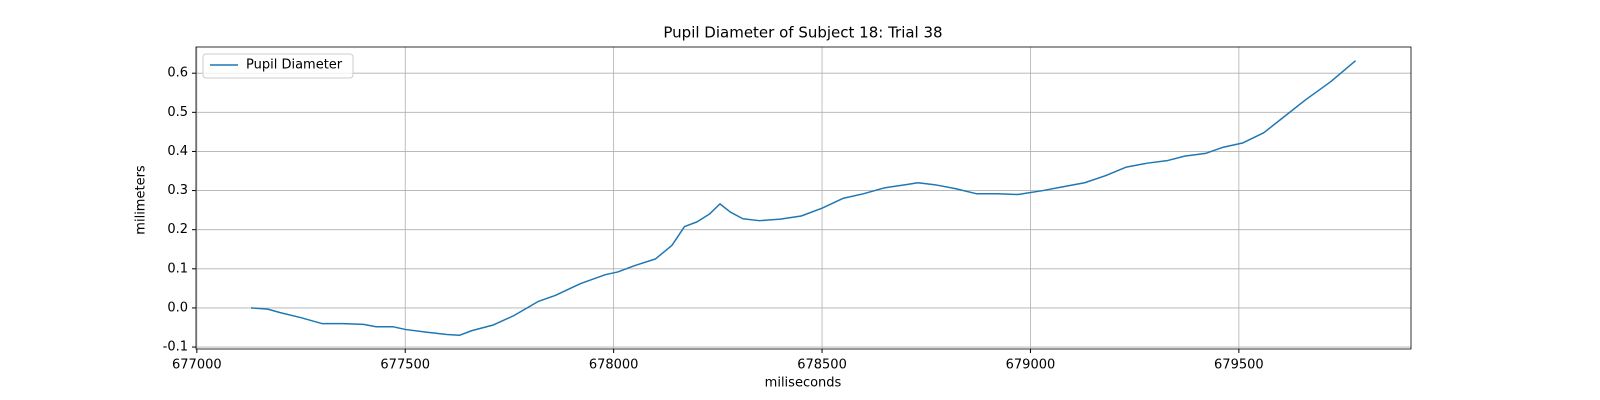 Image resolution: width=1600 pixels, height=400 pixels. I want to click on x-tick-label: 677000, so click(197, 365).